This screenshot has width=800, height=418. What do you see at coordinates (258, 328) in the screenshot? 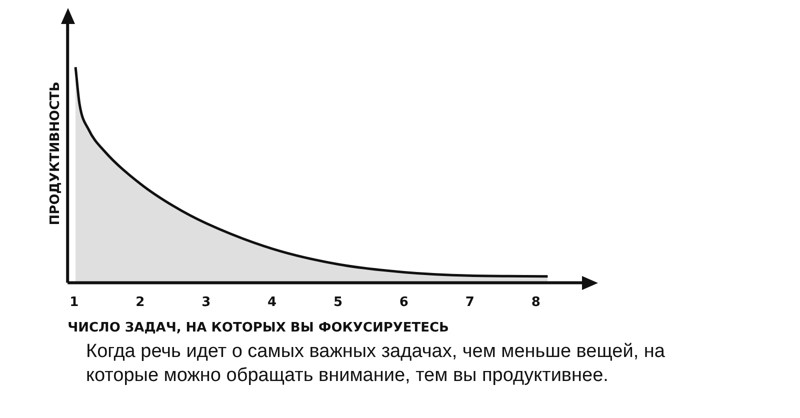
I see `x-axis-title: ЧИСЛО ЗАДАЧ, НА КОТОРЫХ ВЫ ФОКУСИРУЕТЕСЬ` at bounding box center [258, 328].